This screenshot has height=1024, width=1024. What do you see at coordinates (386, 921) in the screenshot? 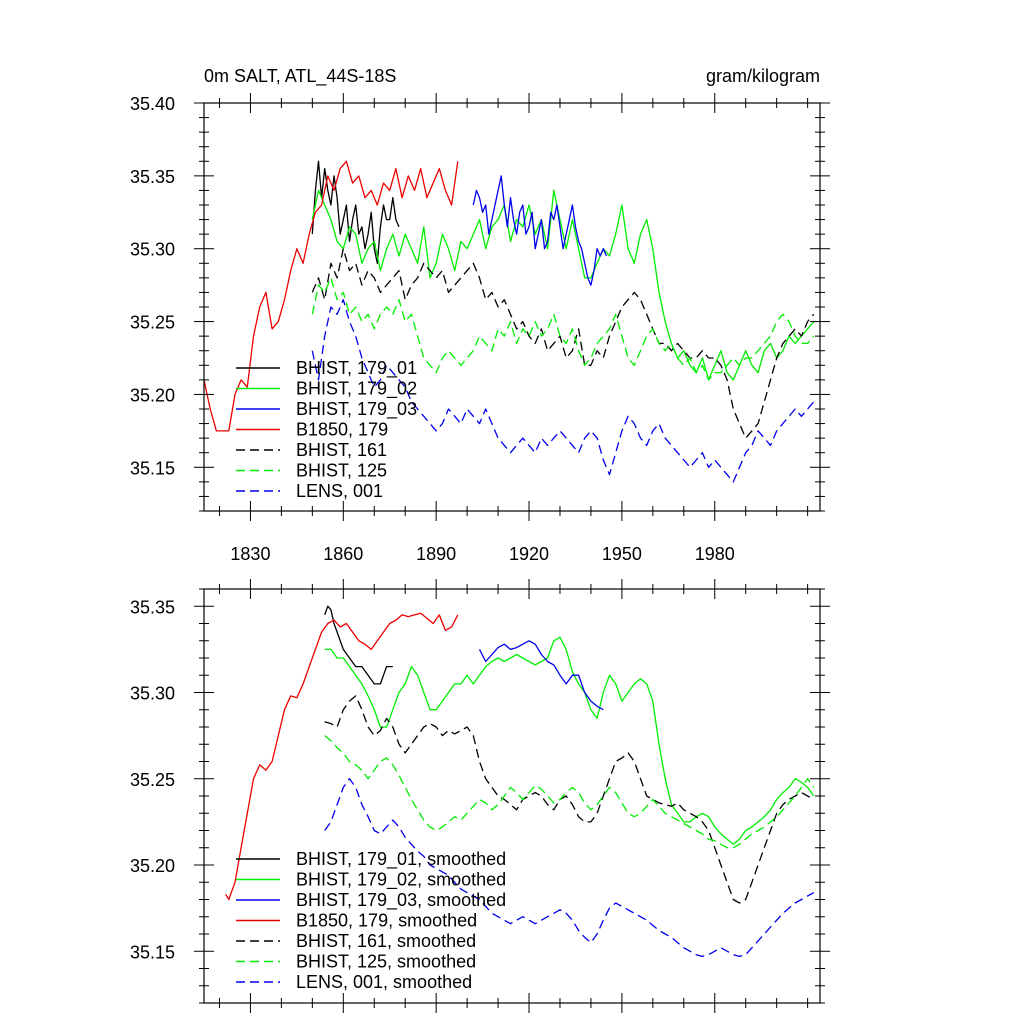
I see `legend-entry: B1850, 179, smoothed` at bounding box center [386, 921].